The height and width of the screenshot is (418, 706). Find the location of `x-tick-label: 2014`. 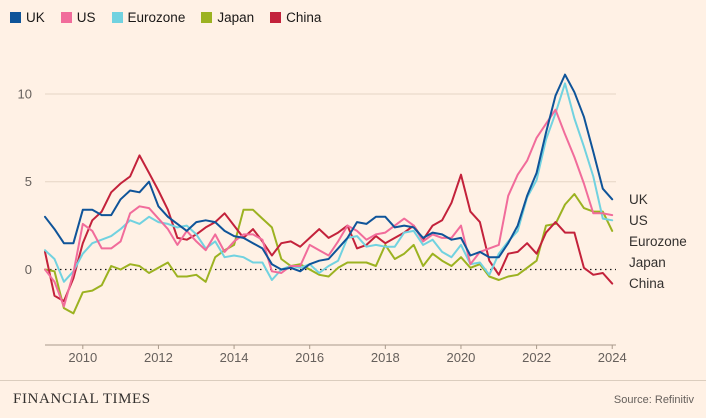

x-tick-label: 2014 is located at coordinates (234, 357).